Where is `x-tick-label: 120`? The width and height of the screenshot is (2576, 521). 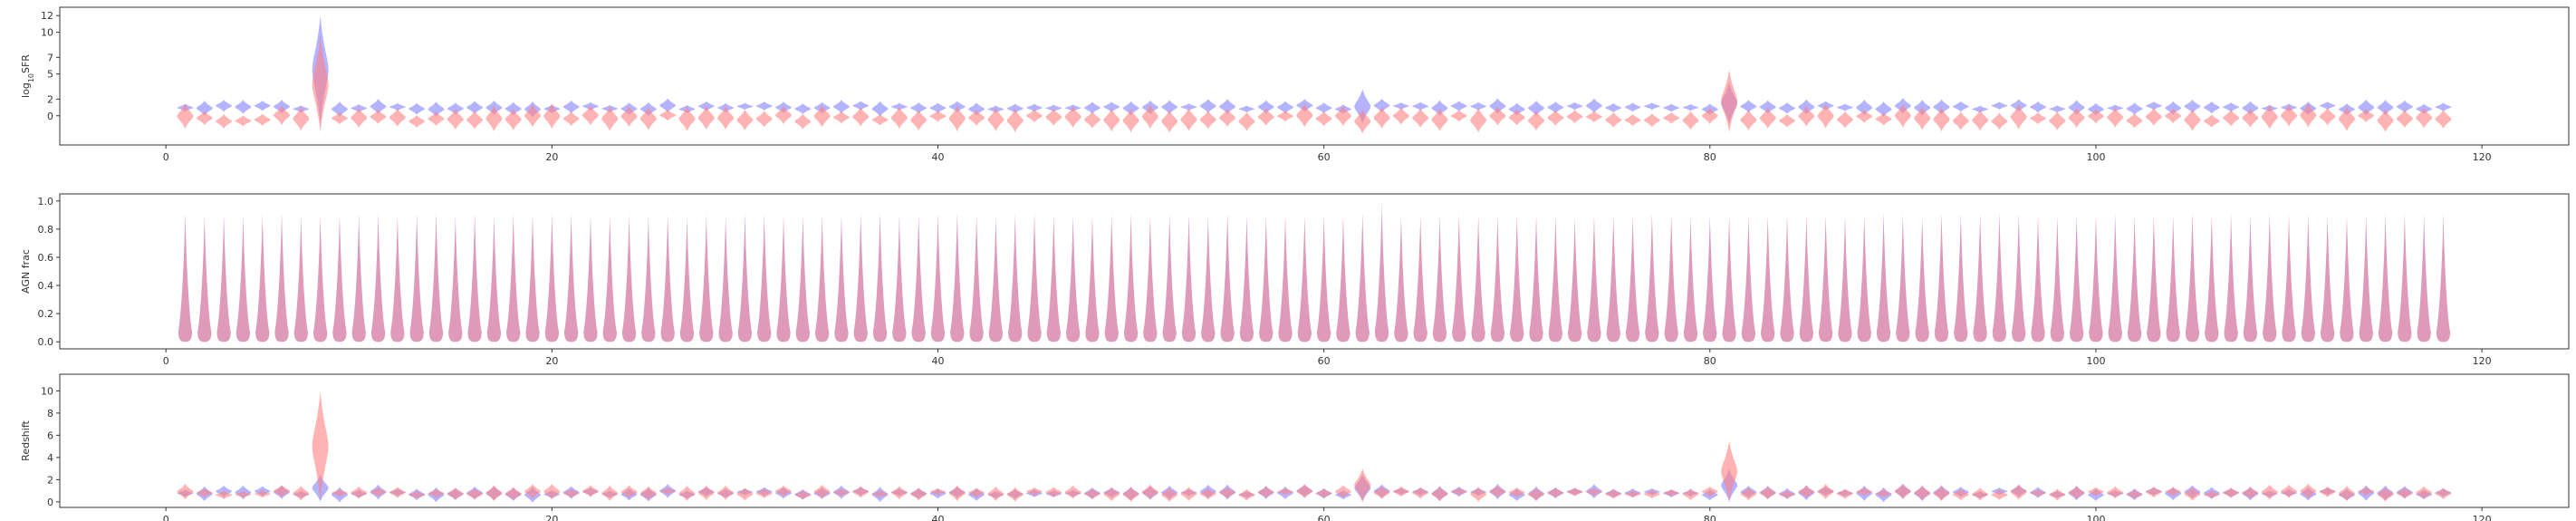
x-tick-label: 120 is located at coordinates (2482, 361).